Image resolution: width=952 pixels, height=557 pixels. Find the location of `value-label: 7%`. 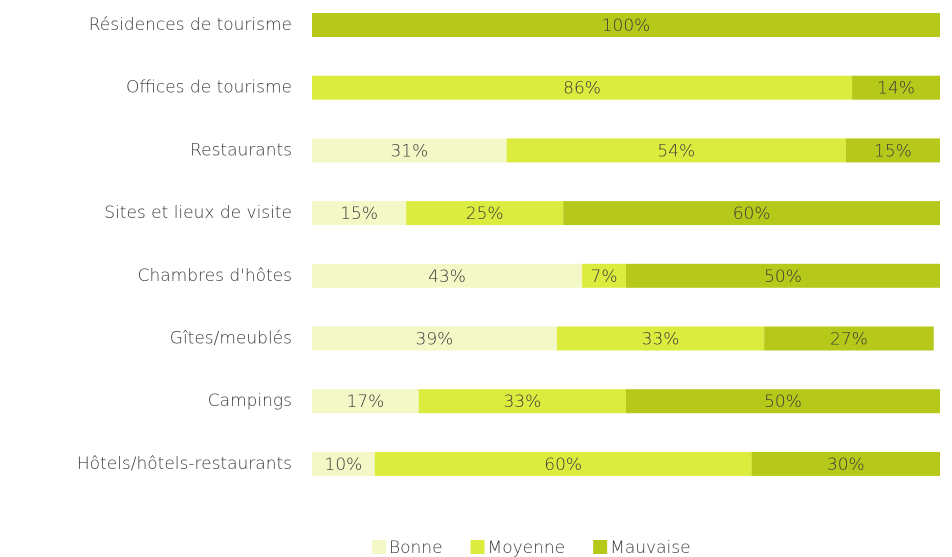

value-label: 7% is located at coordinates (604, 277).